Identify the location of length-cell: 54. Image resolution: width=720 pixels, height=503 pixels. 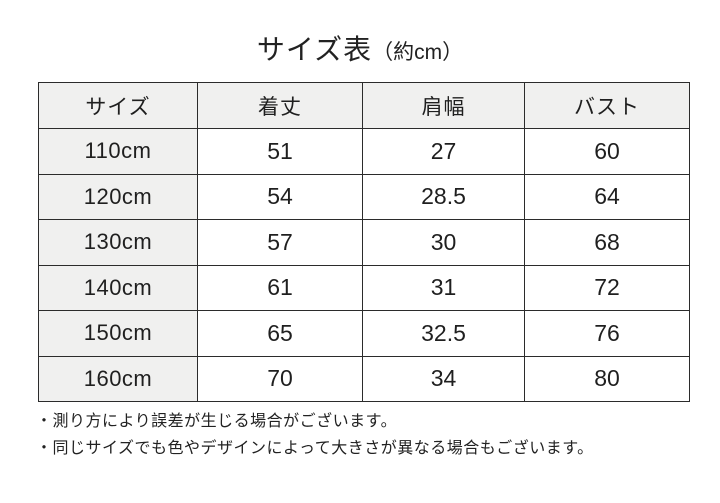
(280, 196).